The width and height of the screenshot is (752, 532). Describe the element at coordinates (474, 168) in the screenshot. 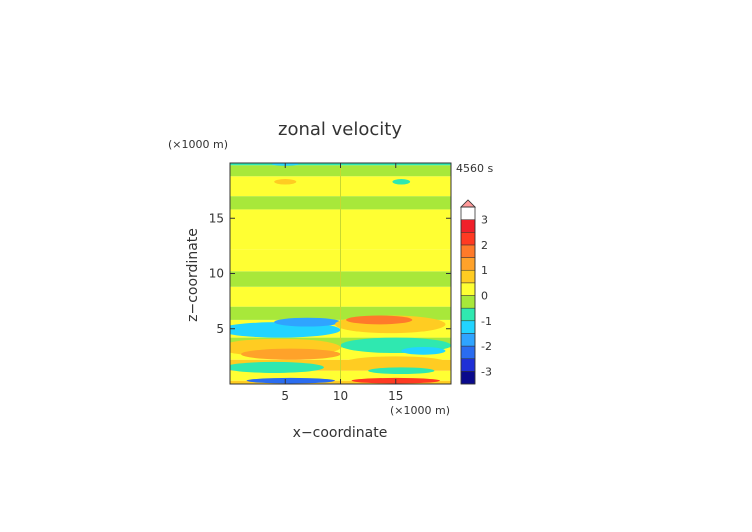

I see `time-label: 4560 s` at that location.